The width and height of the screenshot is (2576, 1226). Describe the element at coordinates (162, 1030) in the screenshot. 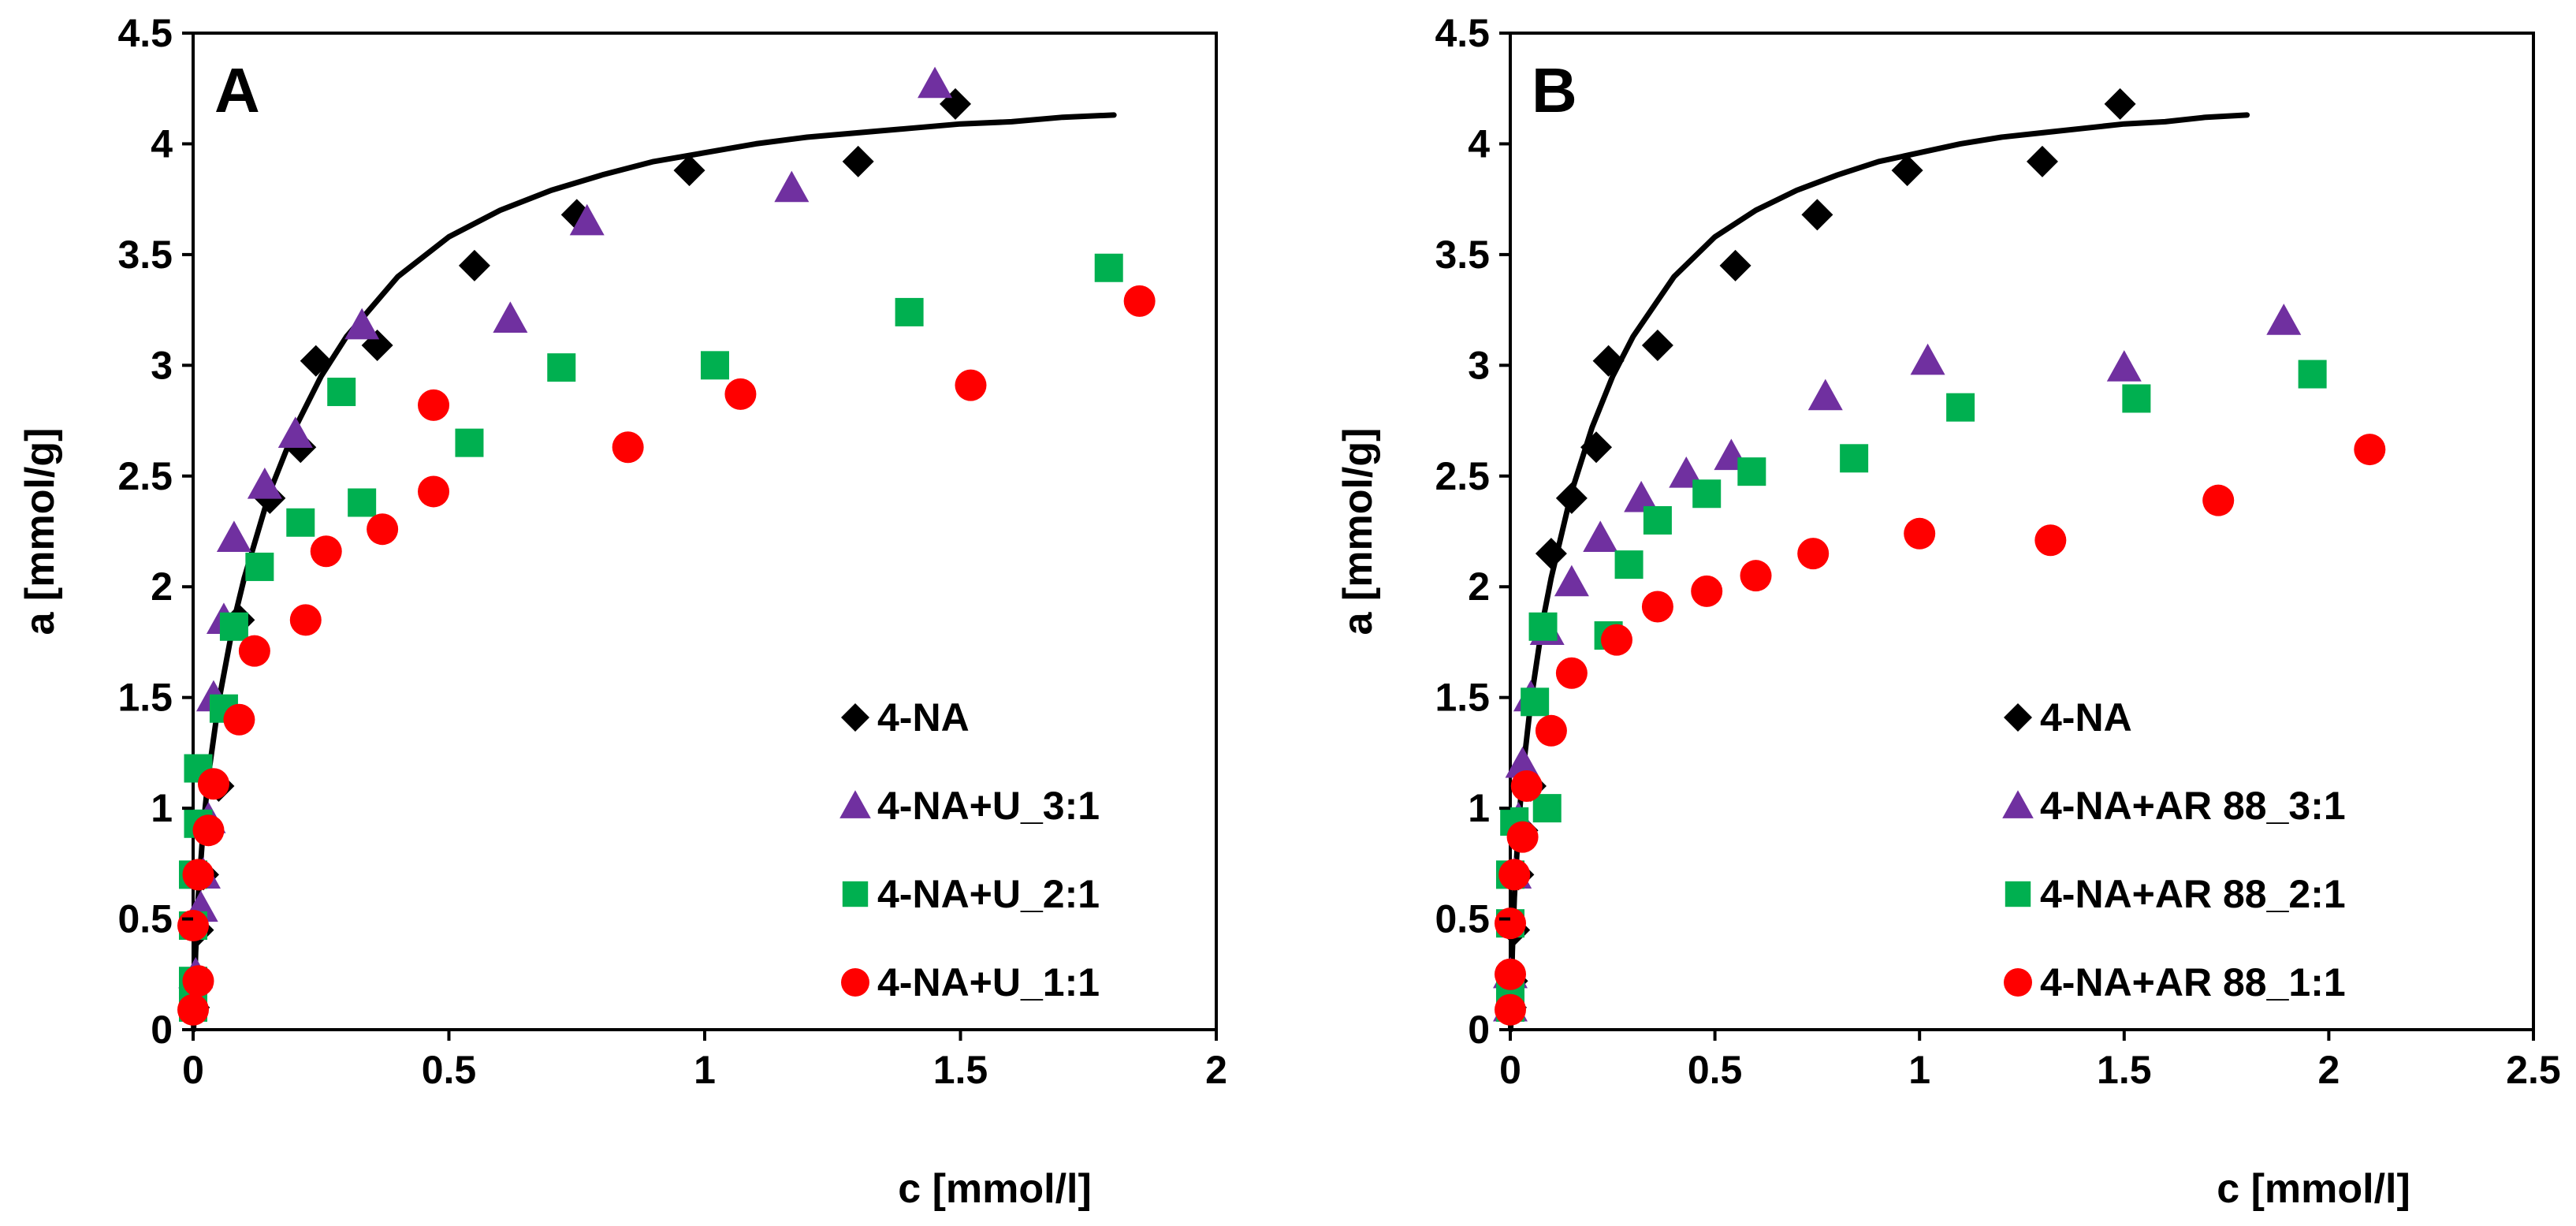

I see `y-tick-label: 0` at that location.